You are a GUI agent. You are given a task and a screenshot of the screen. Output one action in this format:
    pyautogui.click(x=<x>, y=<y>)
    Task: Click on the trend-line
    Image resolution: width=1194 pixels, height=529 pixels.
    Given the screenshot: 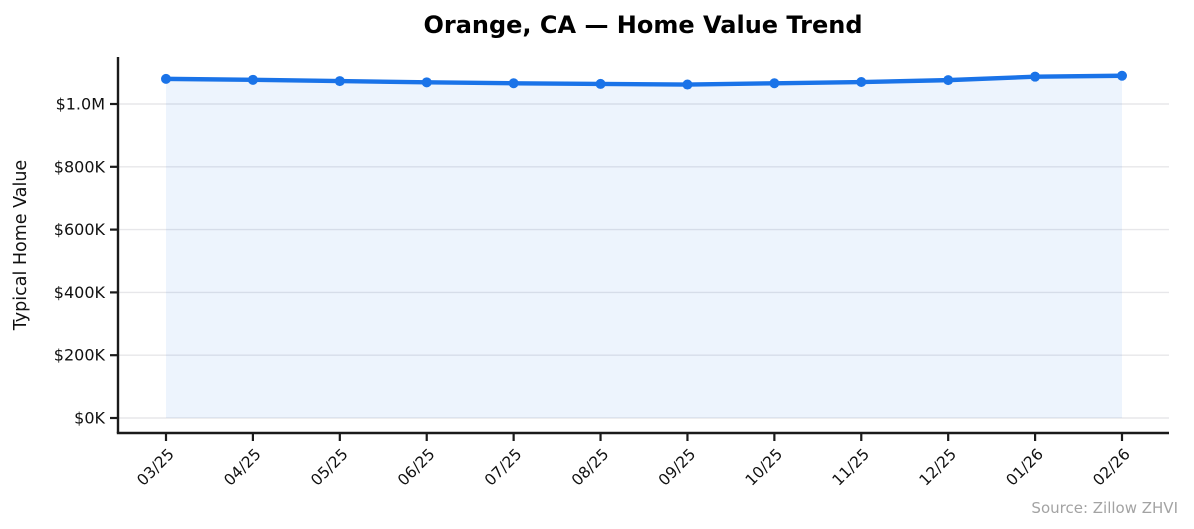 What is the action you would take?
    pyautogui.click(x=644, y=80)
    